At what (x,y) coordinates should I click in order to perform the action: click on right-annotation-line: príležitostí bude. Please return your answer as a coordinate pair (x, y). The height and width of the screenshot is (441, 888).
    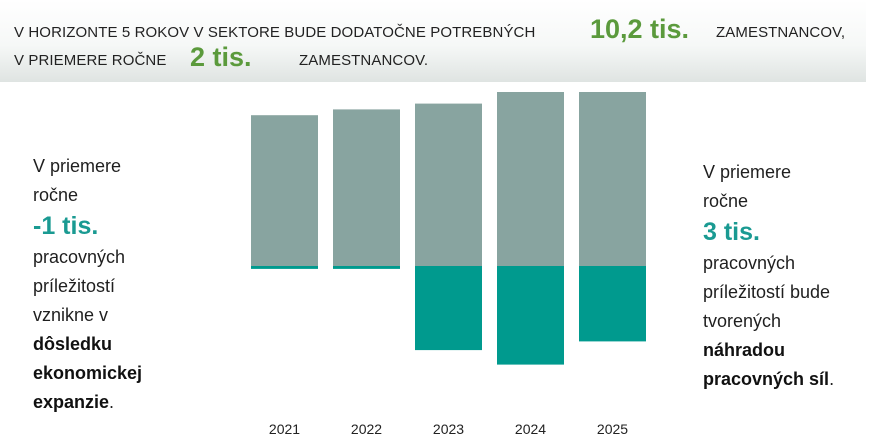
    Looking at the image, I should click on (767, 292).